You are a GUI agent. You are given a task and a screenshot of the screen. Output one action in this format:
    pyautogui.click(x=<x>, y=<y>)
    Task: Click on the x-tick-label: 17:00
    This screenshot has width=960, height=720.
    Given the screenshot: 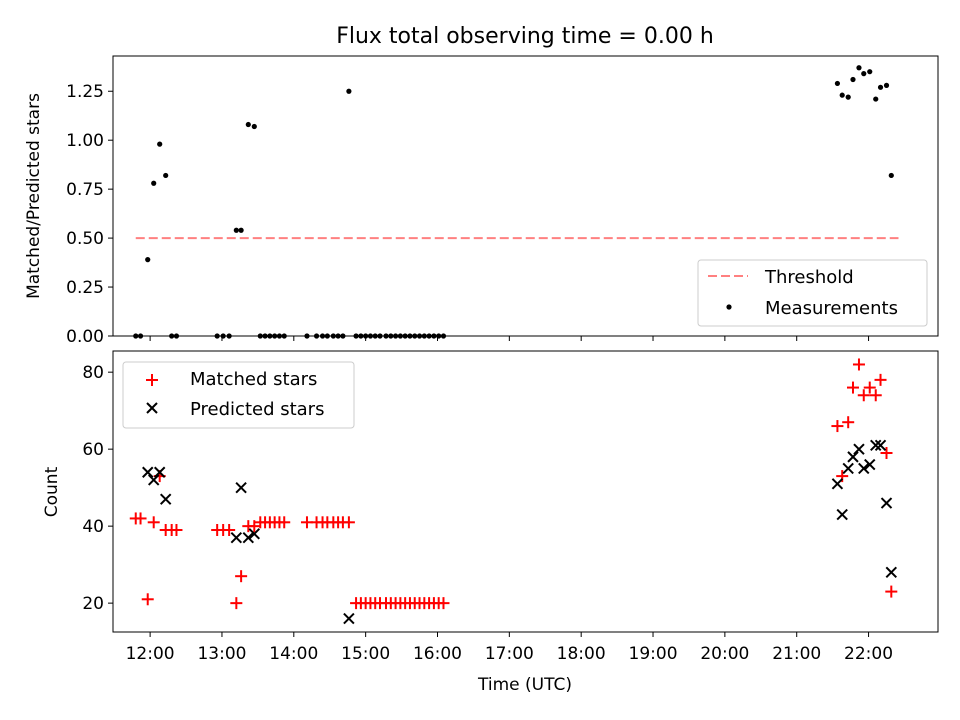 What is the action you would take?
    pyautogui.click(x=509, y=654)
    